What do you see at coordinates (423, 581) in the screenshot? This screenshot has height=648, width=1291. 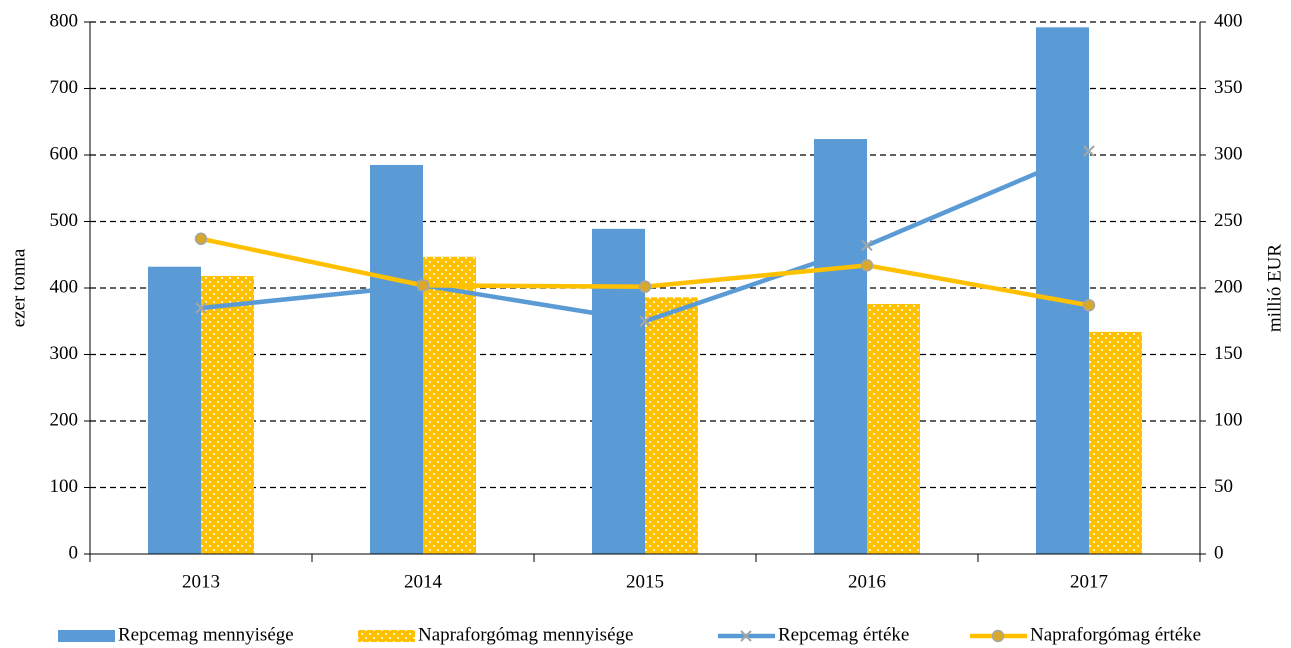 I see `x-tick-label: 2014` at bounding box center [423, 581].